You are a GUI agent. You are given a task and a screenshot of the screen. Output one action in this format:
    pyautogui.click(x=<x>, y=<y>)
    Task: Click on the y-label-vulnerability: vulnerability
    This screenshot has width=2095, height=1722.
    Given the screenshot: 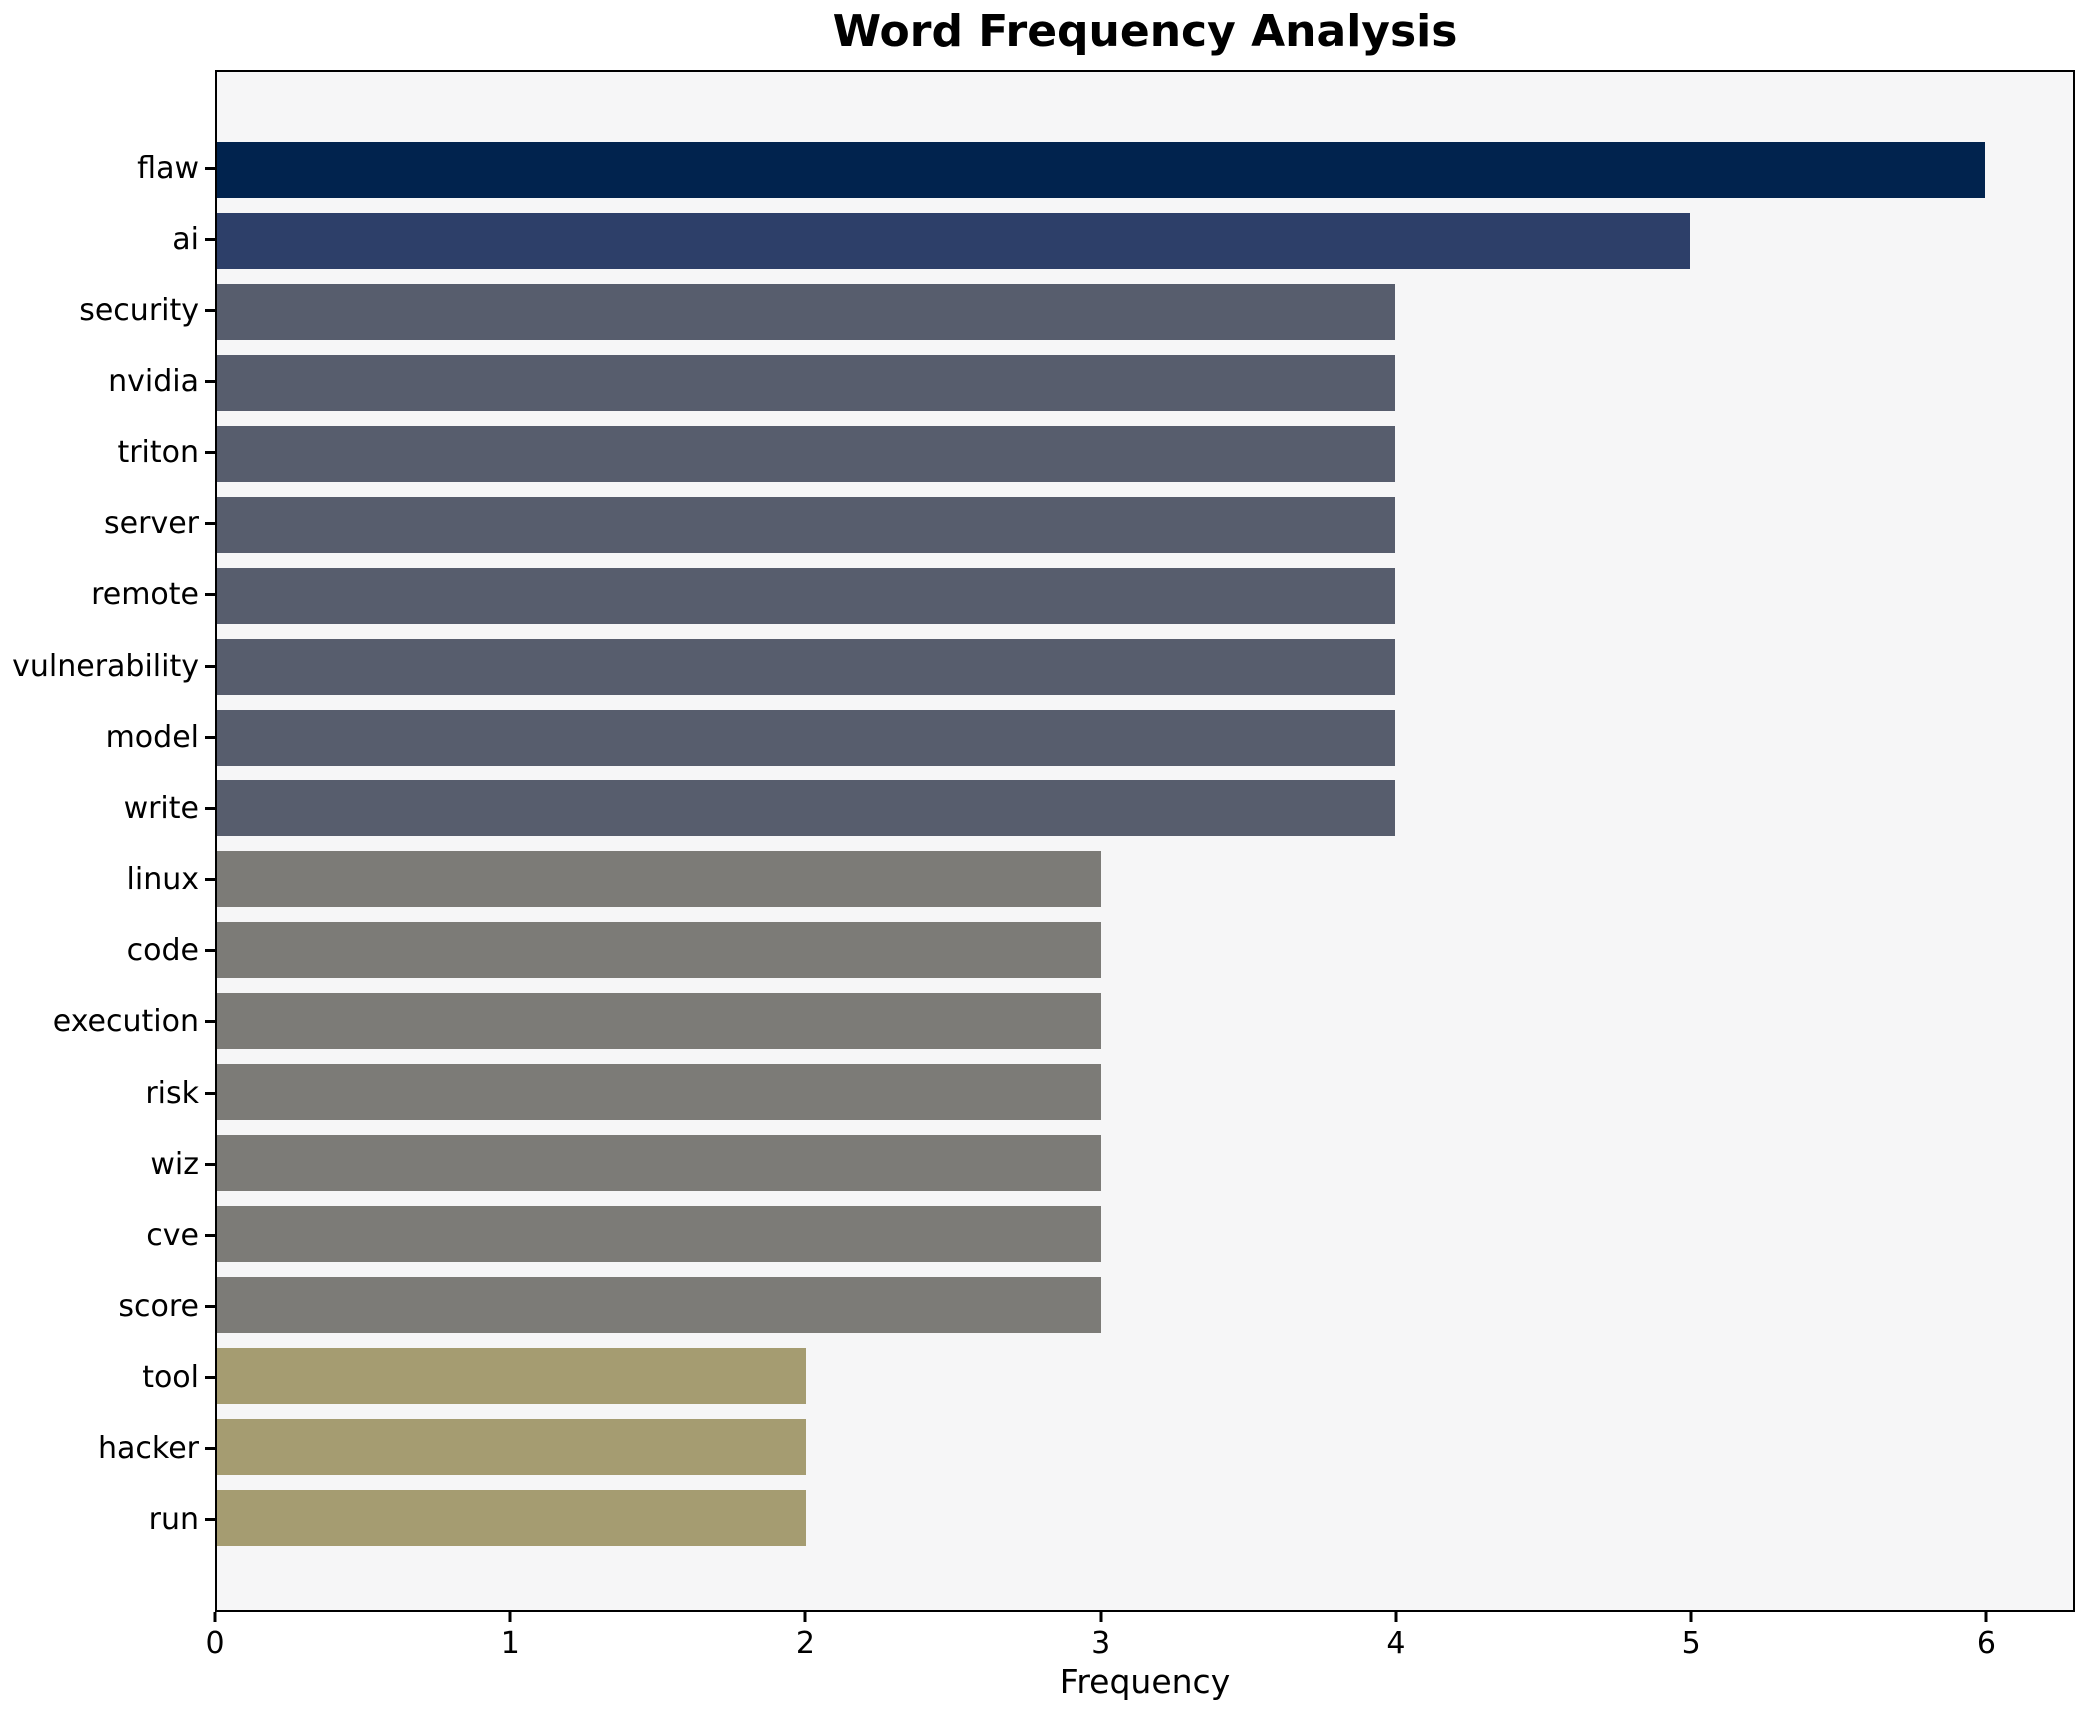 What is the action you would take?
    pyautogui.click(x=105, y=666)
    